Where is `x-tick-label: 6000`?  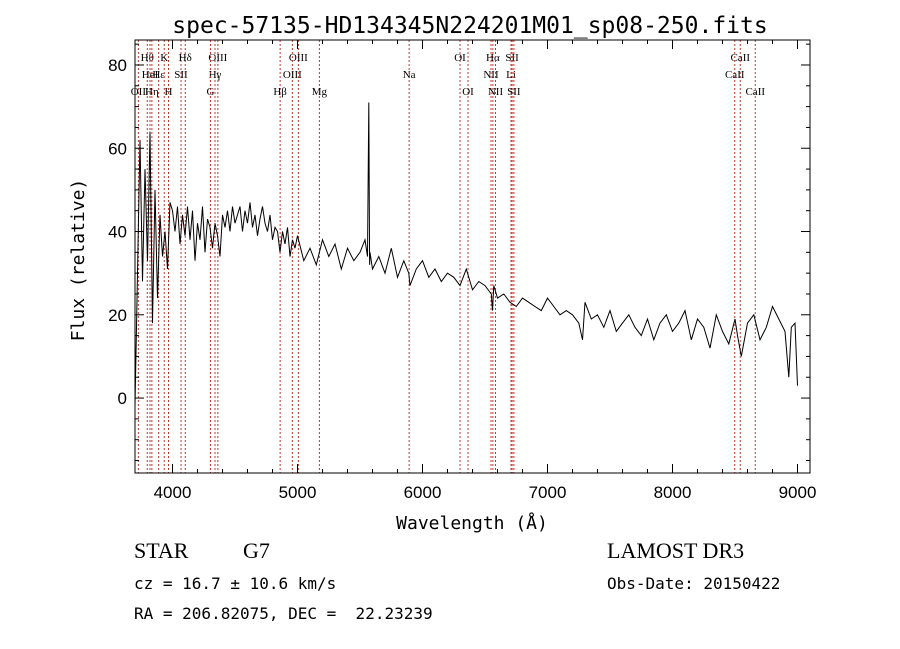
x-tick-label: 6000 is located at coordinates (423, 492).